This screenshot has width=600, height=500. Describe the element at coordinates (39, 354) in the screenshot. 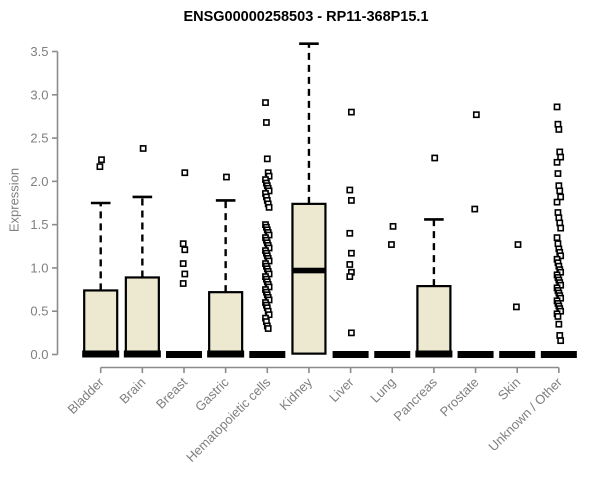

I see `y-tick-label: 0.0` at that location.